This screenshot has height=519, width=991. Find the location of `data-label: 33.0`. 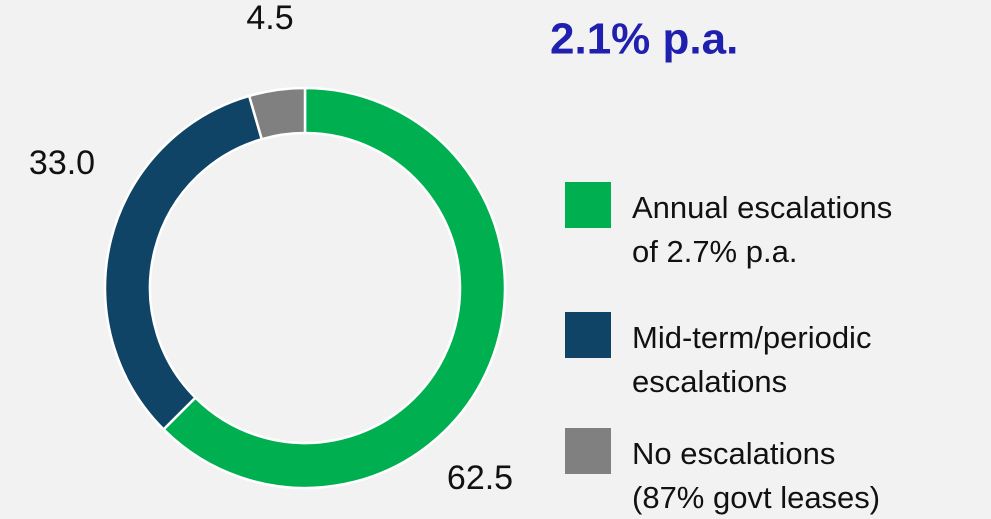

data-label: 33.0 is located at coordinates (62, 163).